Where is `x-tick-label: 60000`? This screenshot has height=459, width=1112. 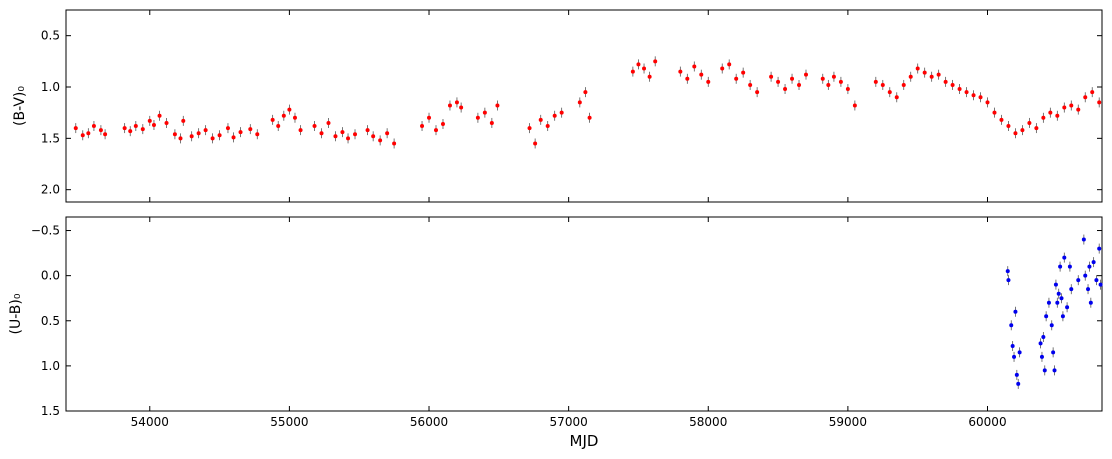 x-tick-label: 60000 is located at coordinates (987, 422).